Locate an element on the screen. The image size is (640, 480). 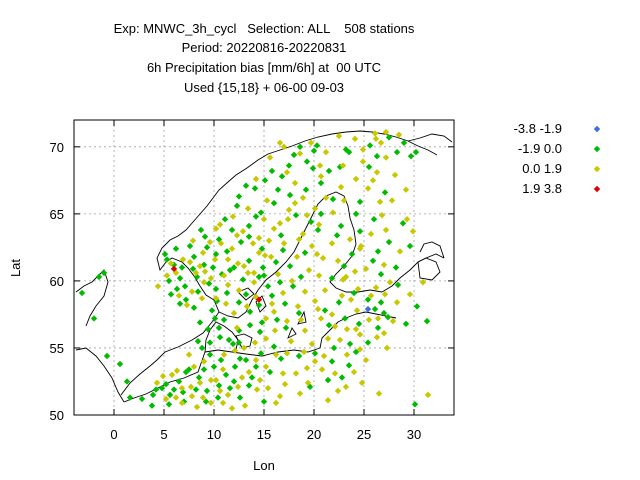
legend-marker is located at coordinates (597, 149).